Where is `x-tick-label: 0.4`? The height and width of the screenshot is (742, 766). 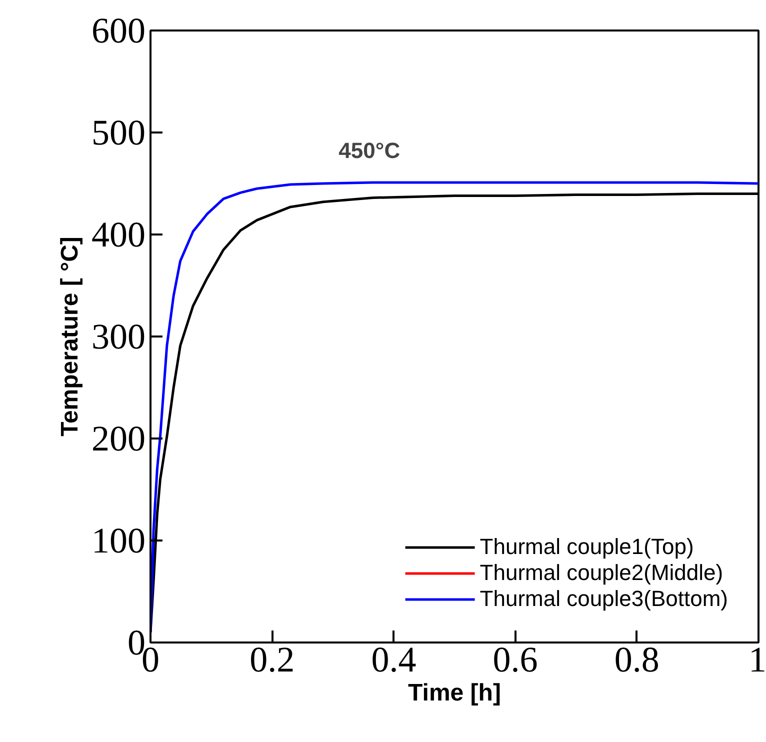
x-tick-label: 0.4 is located at coordinates (393, 660).